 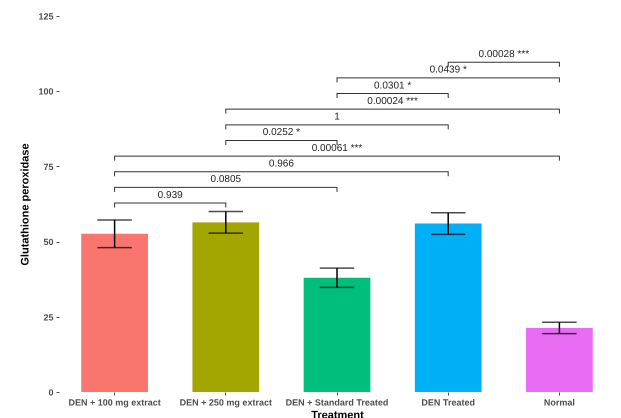 What do you see at coordinates (46, 17) in the screenshot?
I see `y-tick-label: 125` at bounding box center [46, 17].